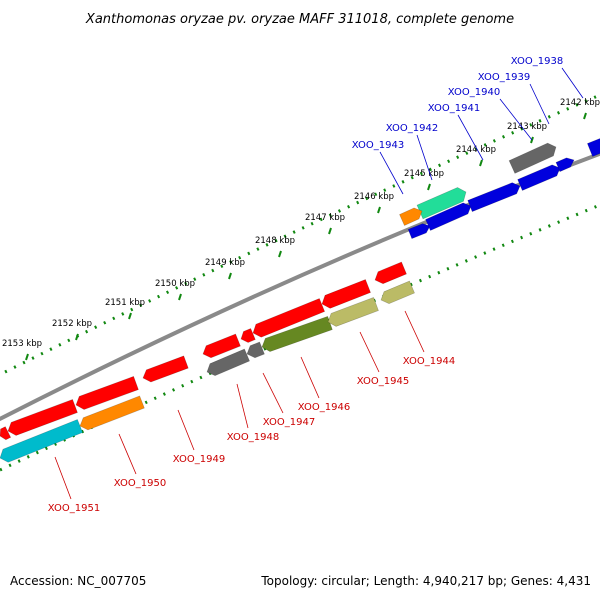  What do you see at coordinates (225, 263) in the screenshot?
I see `kbp-label: 2149 kbp` at bounding box center [225, 263].